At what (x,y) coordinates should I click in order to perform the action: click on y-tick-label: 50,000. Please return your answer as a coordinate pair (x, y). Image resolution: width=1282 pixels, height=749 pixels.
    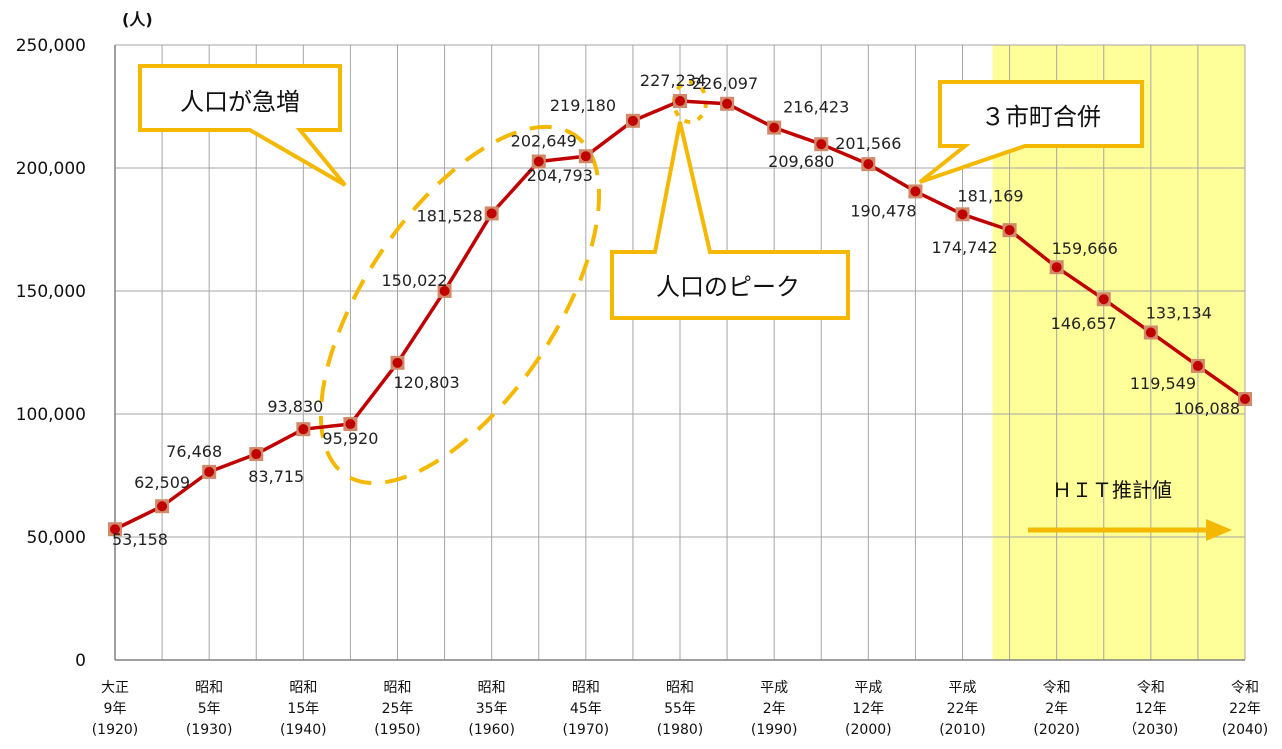
    Looking at the image, I should click on (56, 538).